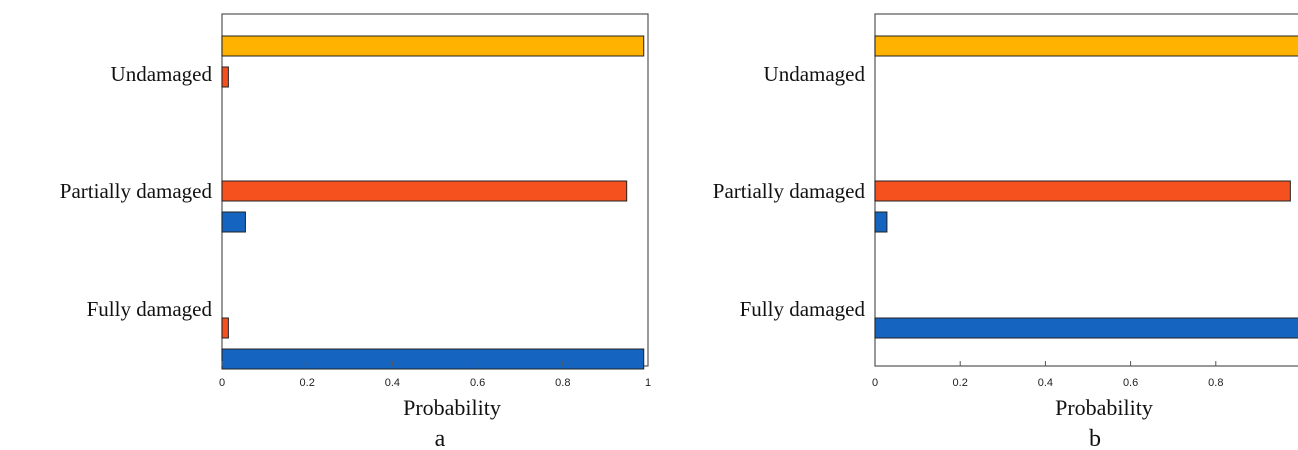  Describe the element at coordinates (562, 383) in the screenshot. I see `x-tick-label-a-4: 0.8` at that location.